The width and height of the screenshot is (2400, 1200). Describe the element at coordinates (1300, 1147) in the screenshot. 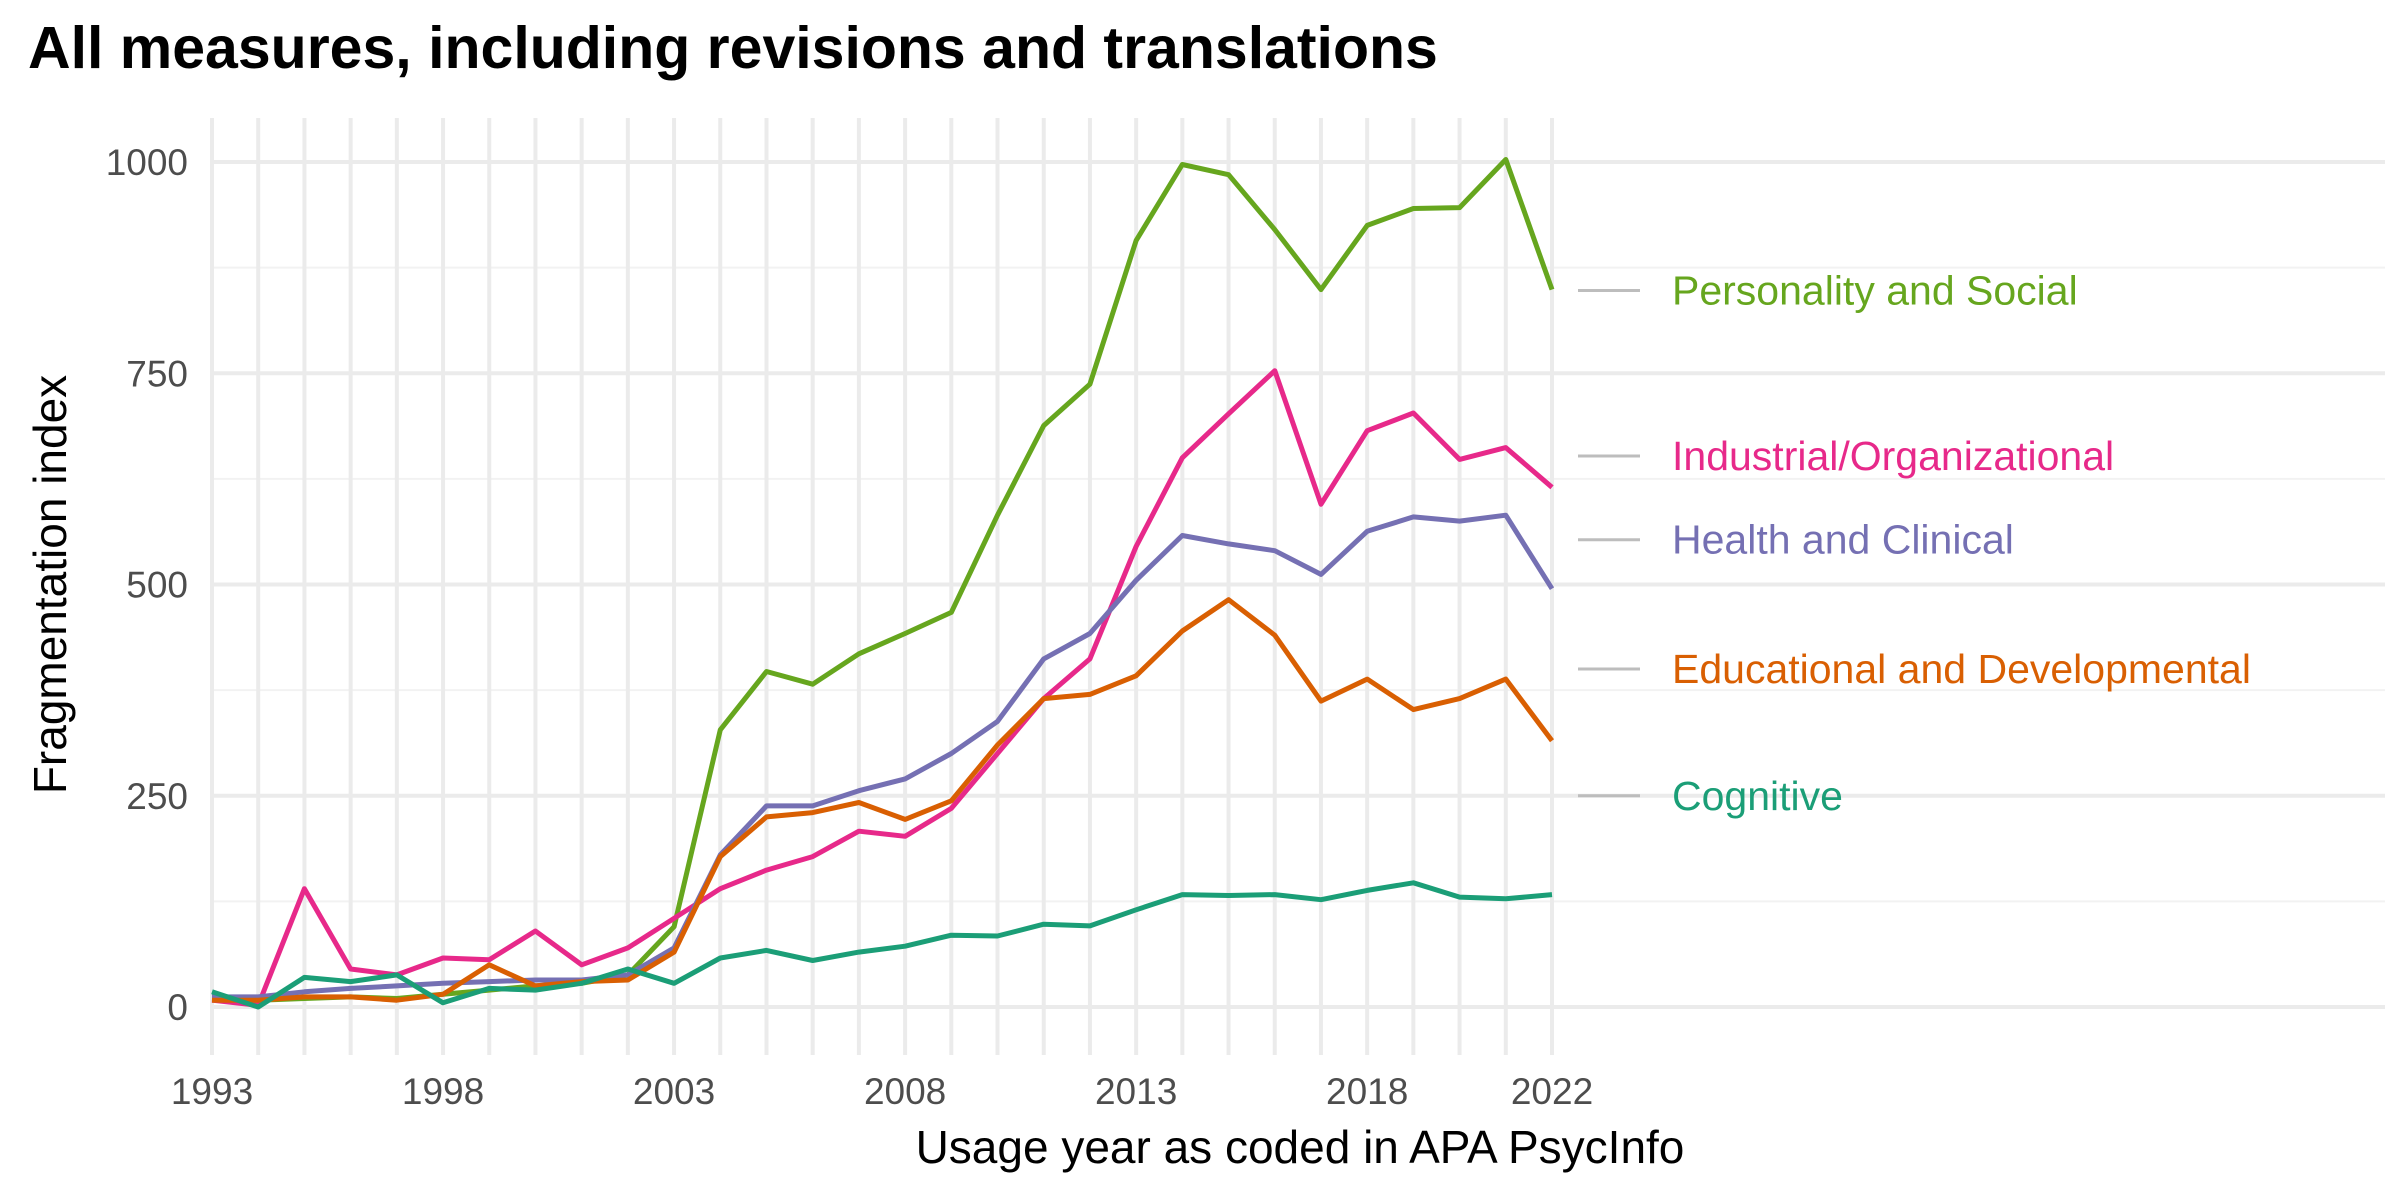

I see `x-axis-title: Usage year as coded in APA PsycInfo` at that location.